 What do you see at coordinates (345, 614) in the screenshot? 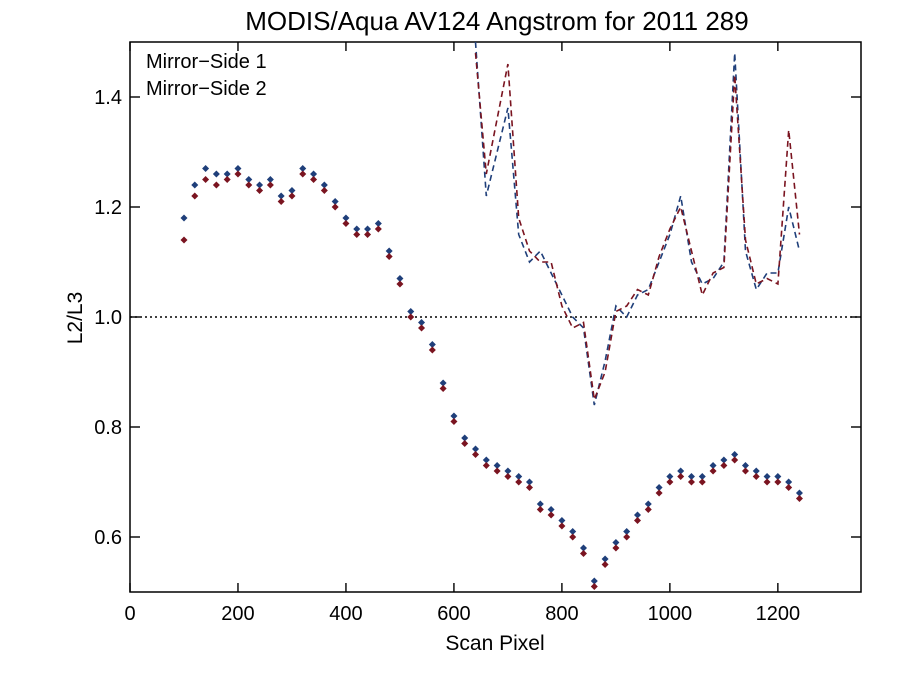
I see `x-tick-label: 400` at bounding box center [345, 614].